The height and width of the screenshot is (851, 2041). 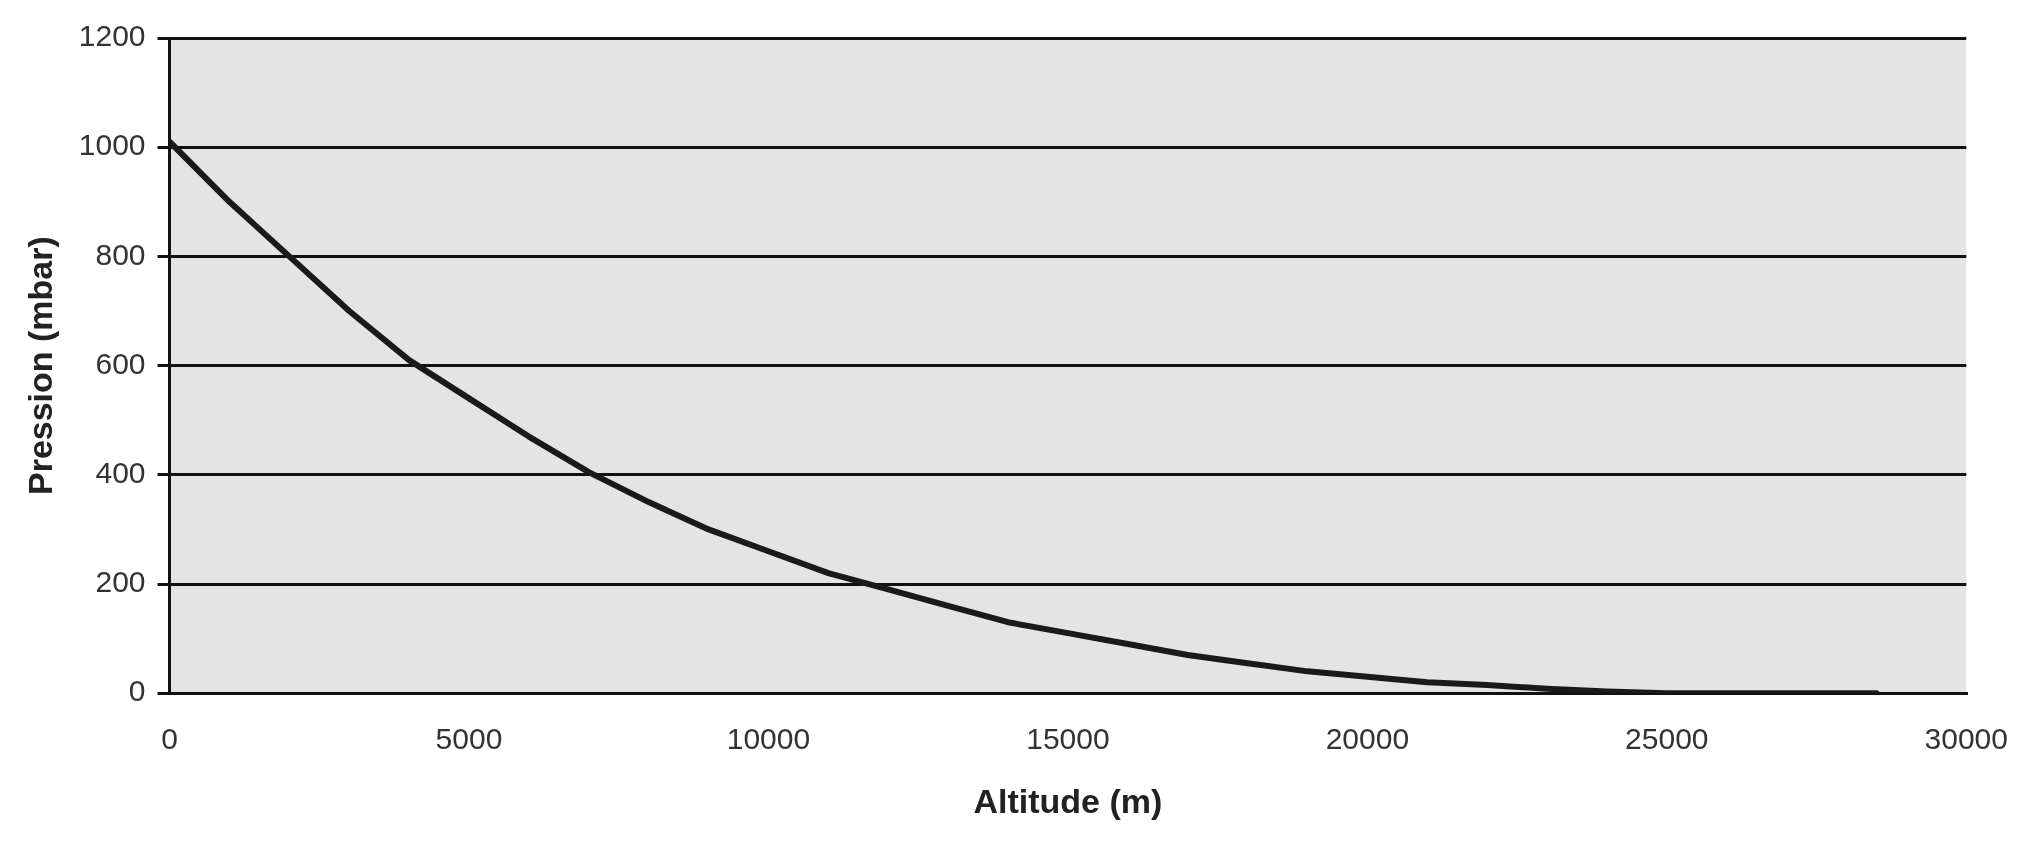 I want to click on y-tick-label: 0, so click(x=137, y=691).